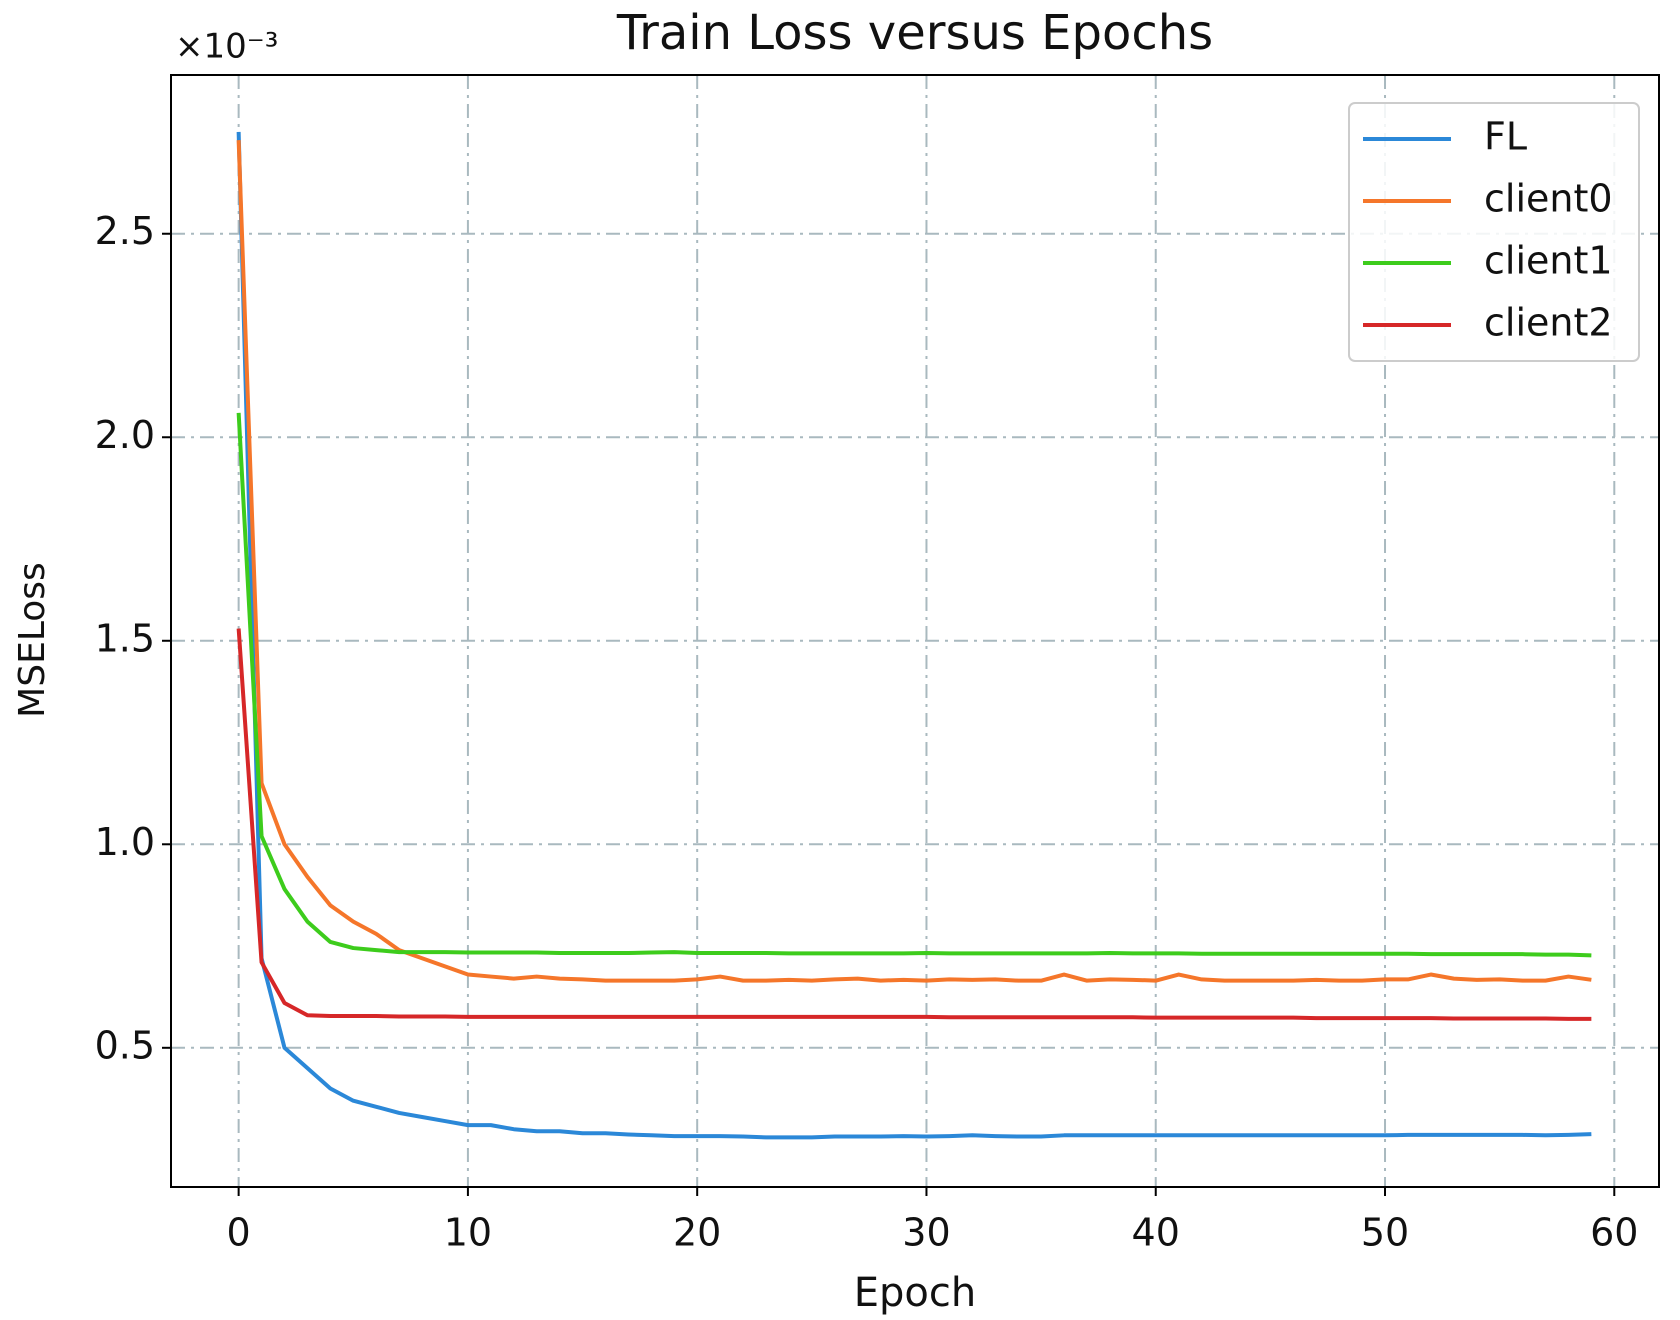 Image resolution: width=1680 pixels, height=1320 pixels. I want to click on x-tick-label: 0, so click(239, 1233).